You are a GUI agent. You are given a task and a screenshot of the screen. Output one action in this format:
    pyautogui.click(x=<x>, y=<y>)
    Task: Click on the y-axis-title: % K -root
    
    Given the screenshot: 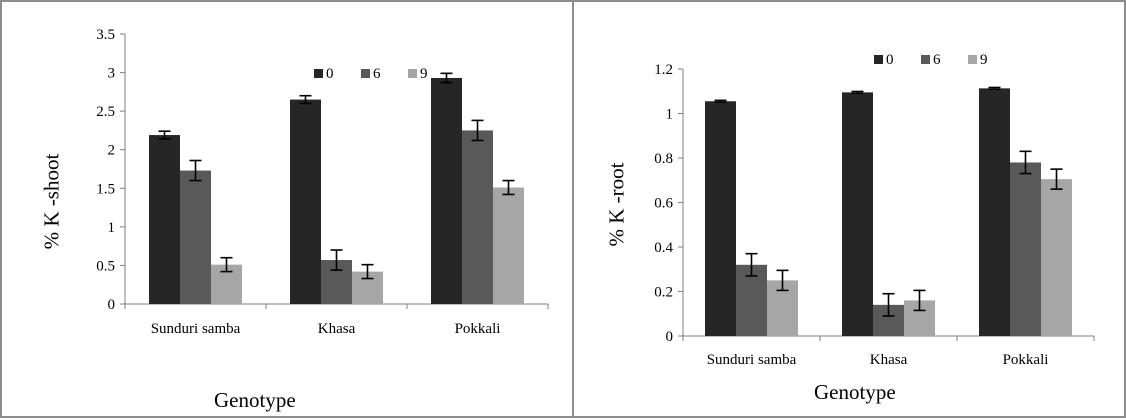 What is the action you would take?
    pyautogui.click(x=616, y=204)
    